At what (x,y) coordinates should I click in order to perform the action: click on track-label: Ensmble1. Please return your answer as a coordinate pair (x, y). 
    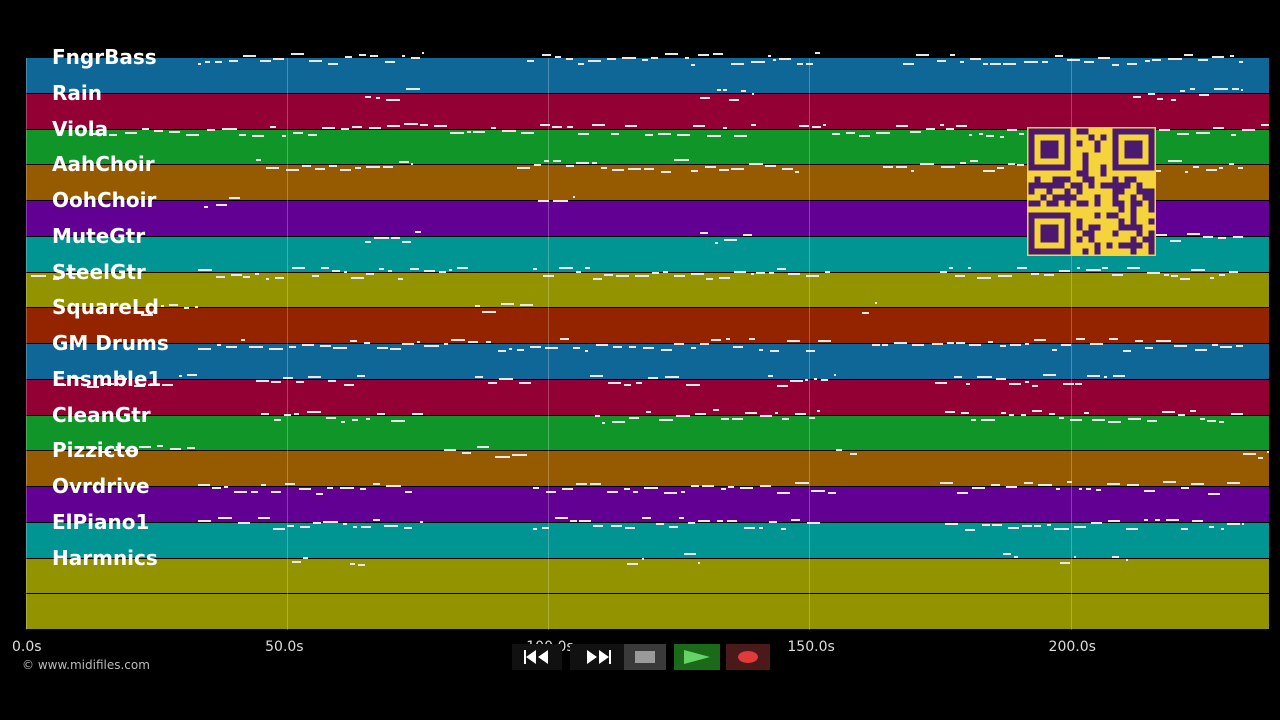
    Looking at the image, I should click on (107, 378).